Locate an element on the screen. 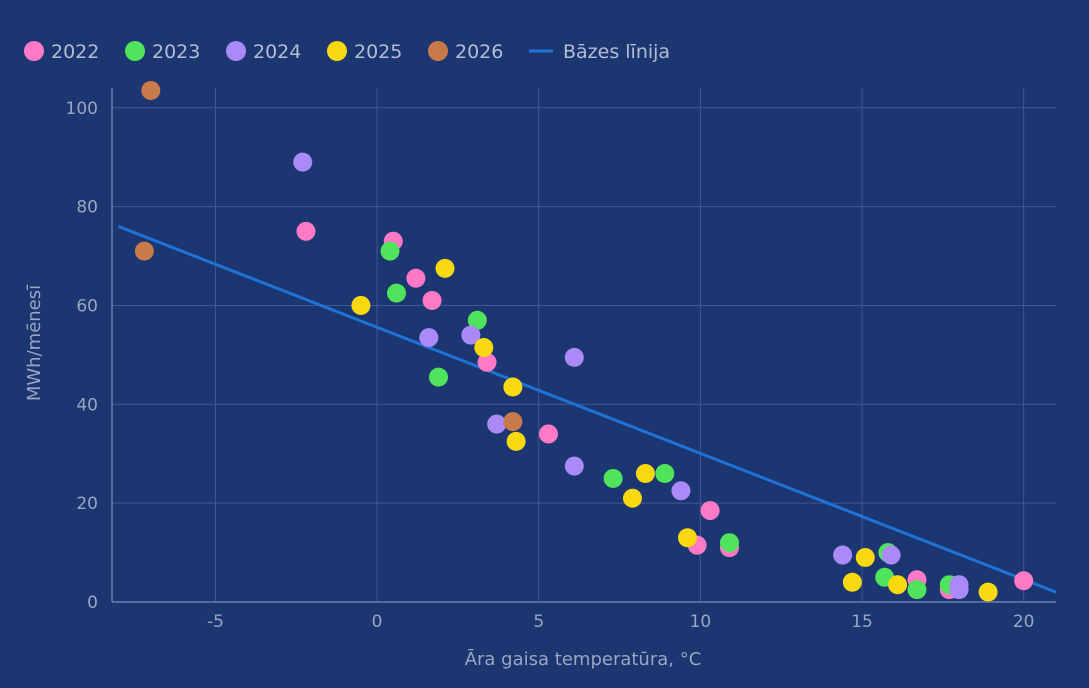 The width and height of the screenshot is (1089, 688). legend-marker-2022 is located at coordinates (34, 51).